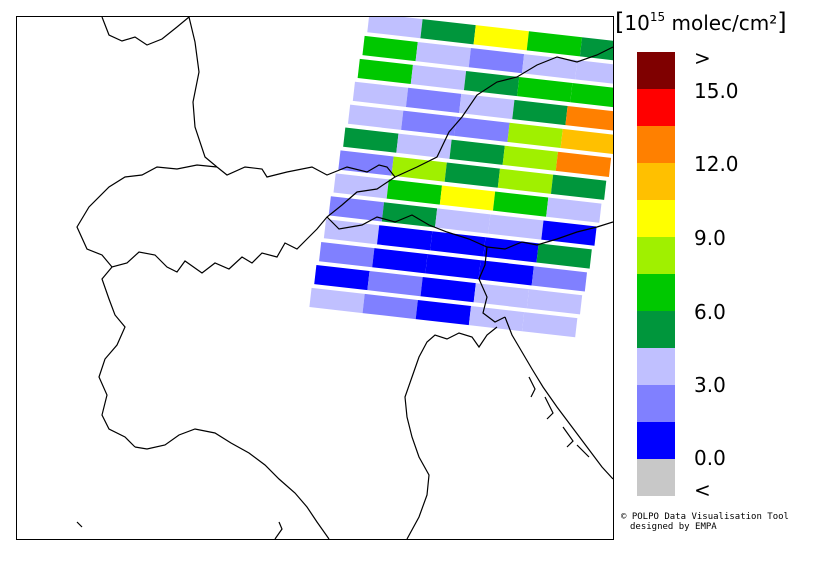 The image size is (813, 566). Describe the element at coordinates (702, 490) in the screenshot. I see `legend-tick: <` at that location.